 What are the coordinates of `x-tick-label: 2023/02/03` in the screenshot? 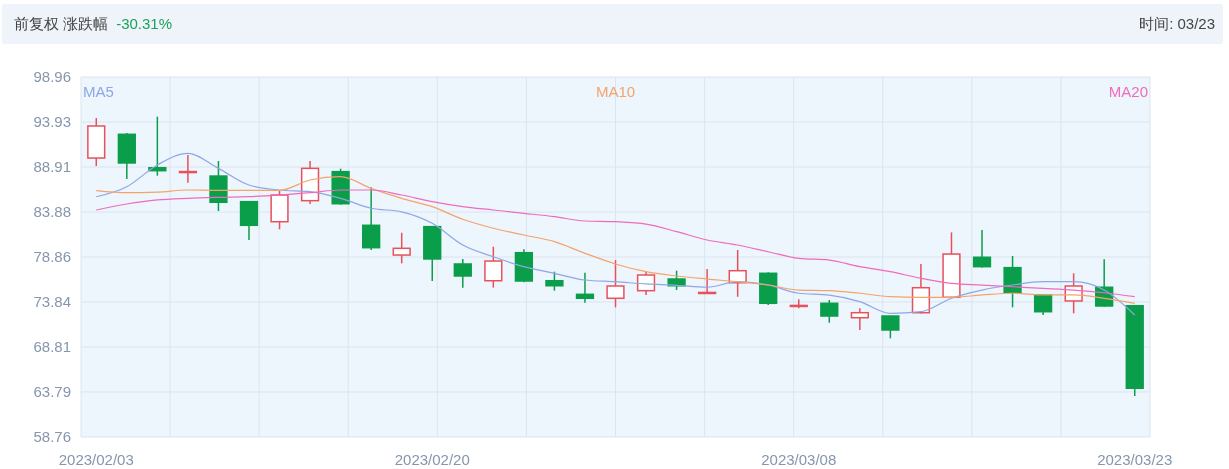 It's located at (96, 459).